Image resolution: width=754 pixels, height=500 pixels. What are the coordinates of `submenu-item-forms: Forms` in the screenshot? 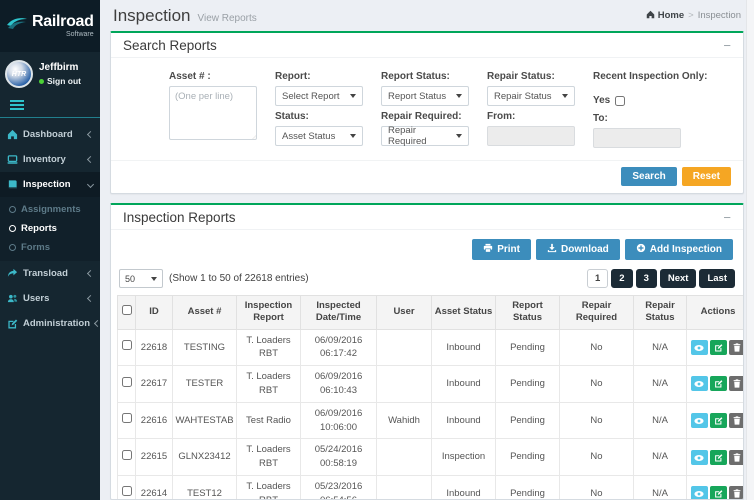 It's located at (50, 247).